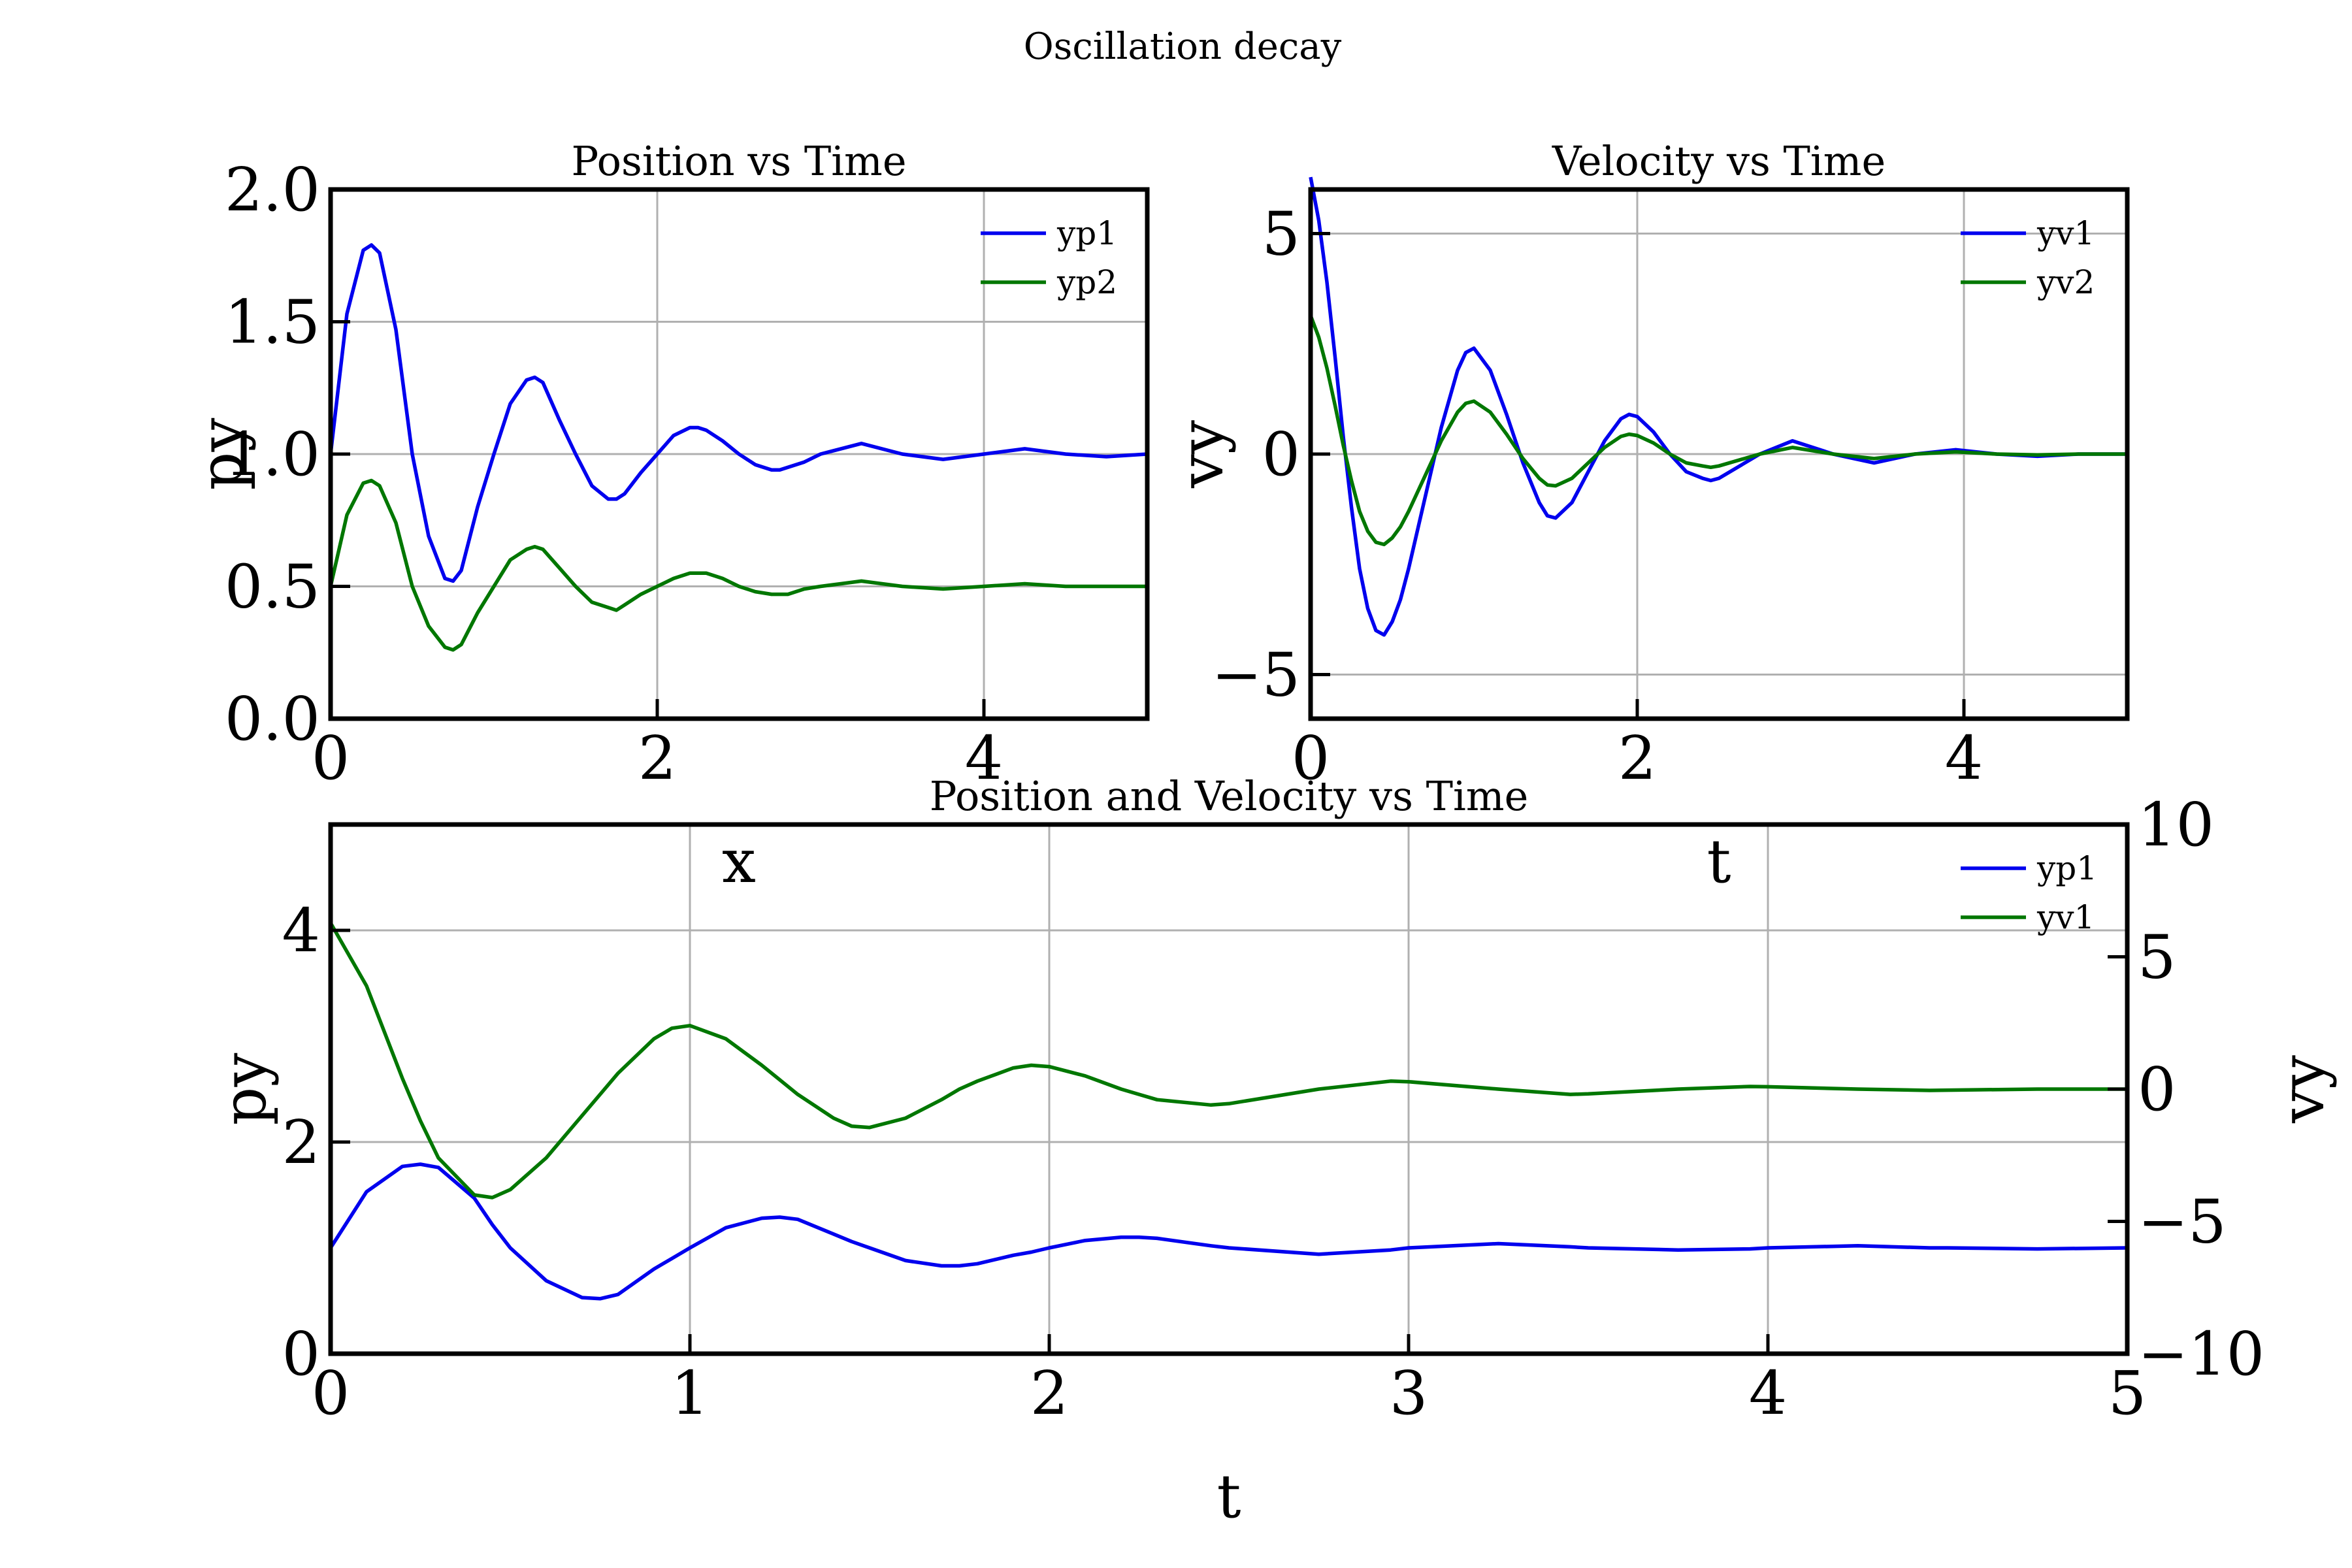 The height and width of the screenshot is (1568, 2352). I want to click on series-line-yv2, so click(1718, 431).